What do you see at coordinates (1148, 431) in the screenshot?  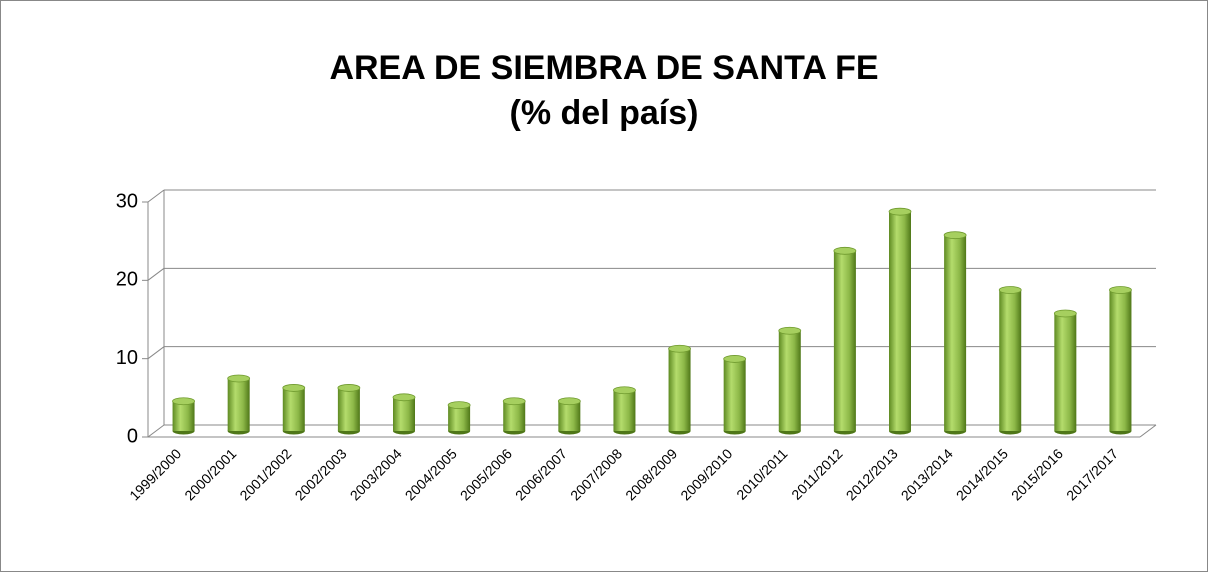 I see `floor-right` at bounding box center [1148, 431].